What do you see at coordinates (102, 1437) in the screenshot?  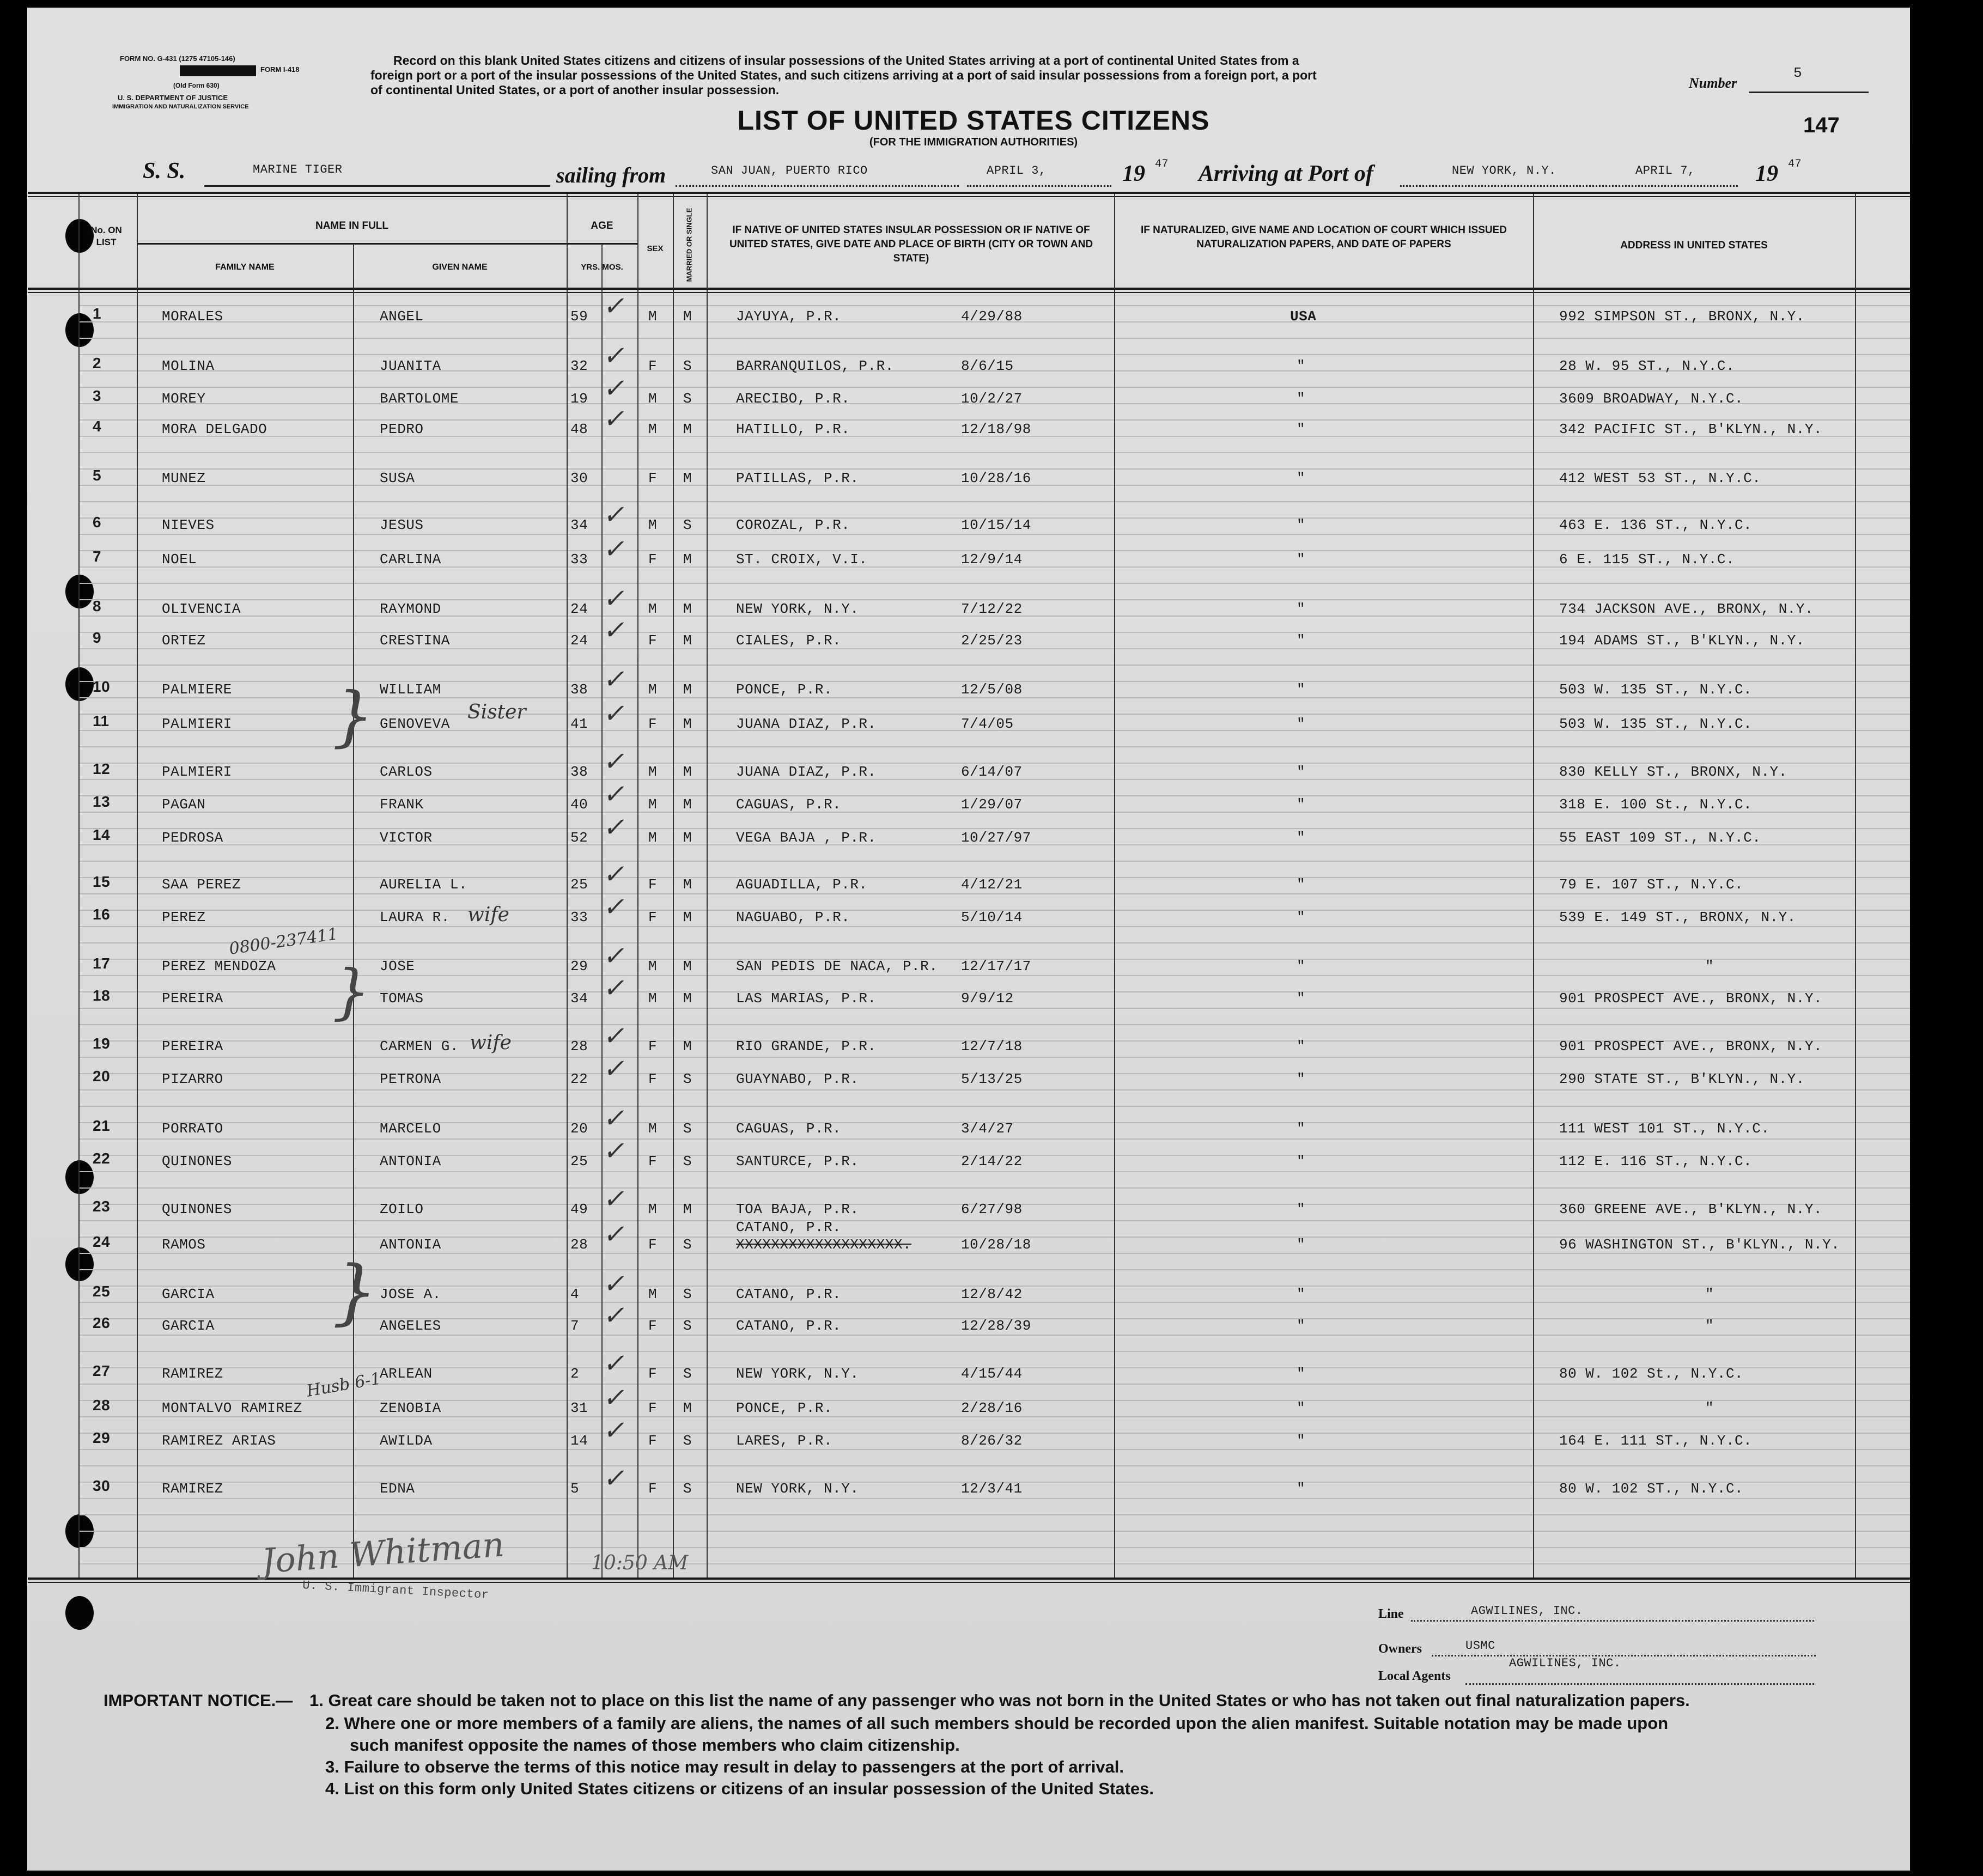 I see `row-number: 29` at bounding box center [102, 1437].